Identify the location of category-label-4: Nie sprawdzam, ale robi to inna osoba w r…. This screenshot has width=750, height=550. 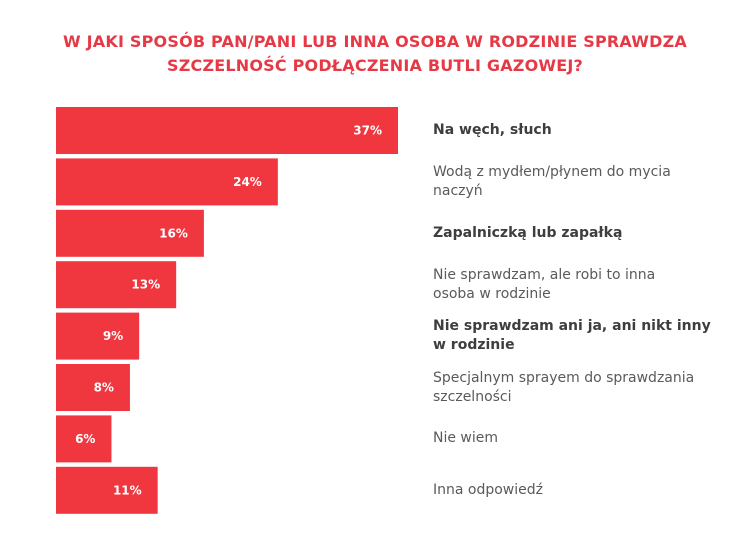
(583, 285).